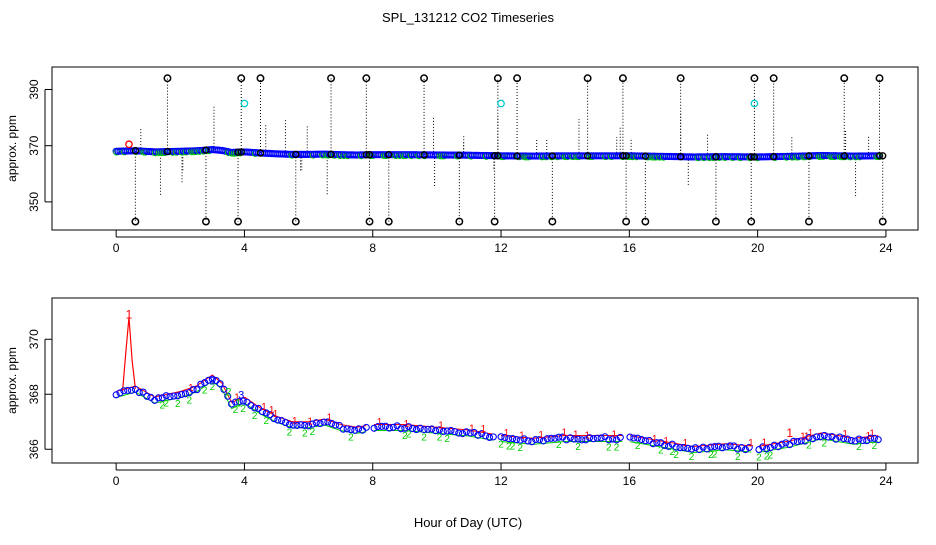  Describe the element at coordinates (886, 481) in the screenshot. I see `x-tick-label: 24` at that location.